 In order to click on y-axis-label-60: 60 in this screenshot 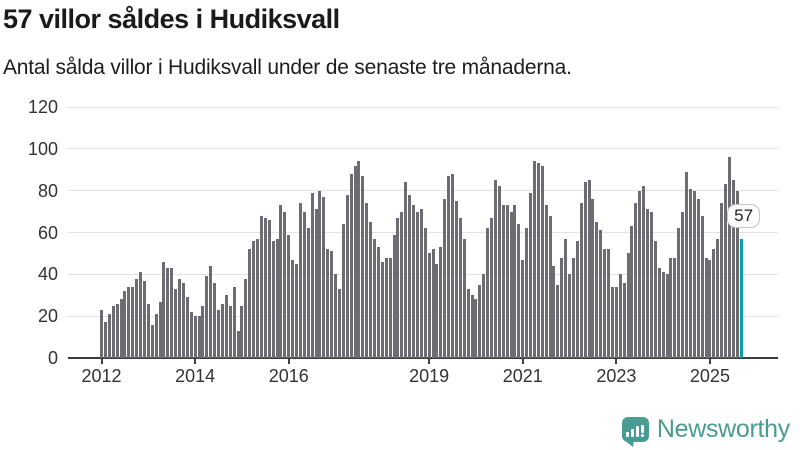, I will do `click(47, 232)`.